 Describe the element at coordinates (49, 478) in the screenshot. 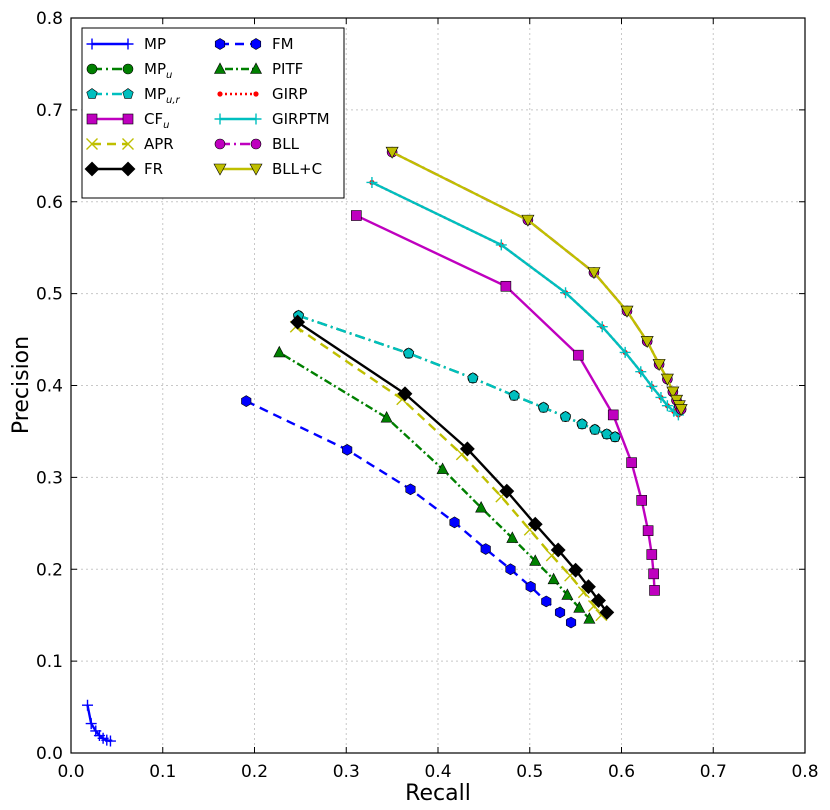

I see `y-tick-label: 0.3` at that location.